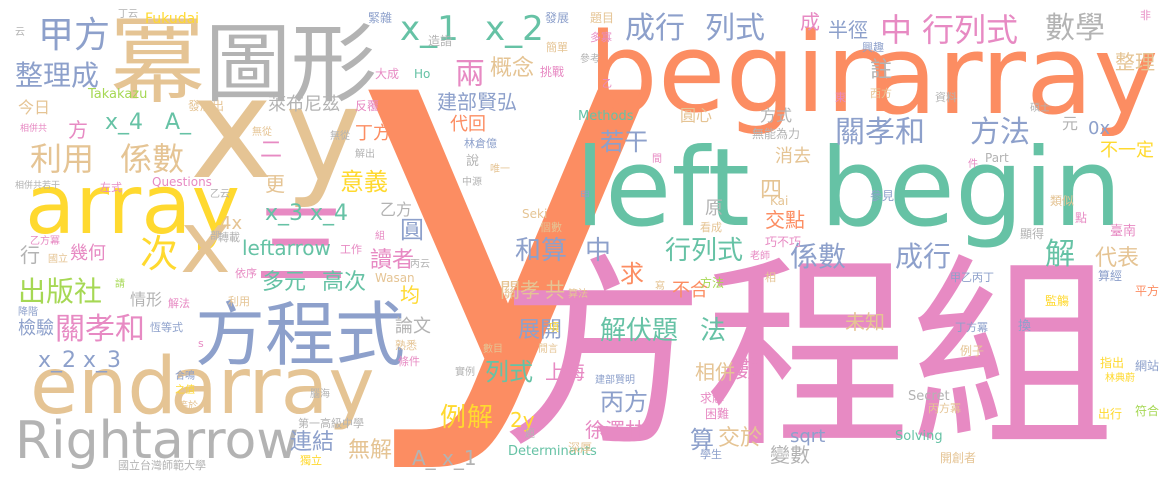 This screenshot has height=482, width=1175. I want to click on word-jun: 均, so click(410, 295).